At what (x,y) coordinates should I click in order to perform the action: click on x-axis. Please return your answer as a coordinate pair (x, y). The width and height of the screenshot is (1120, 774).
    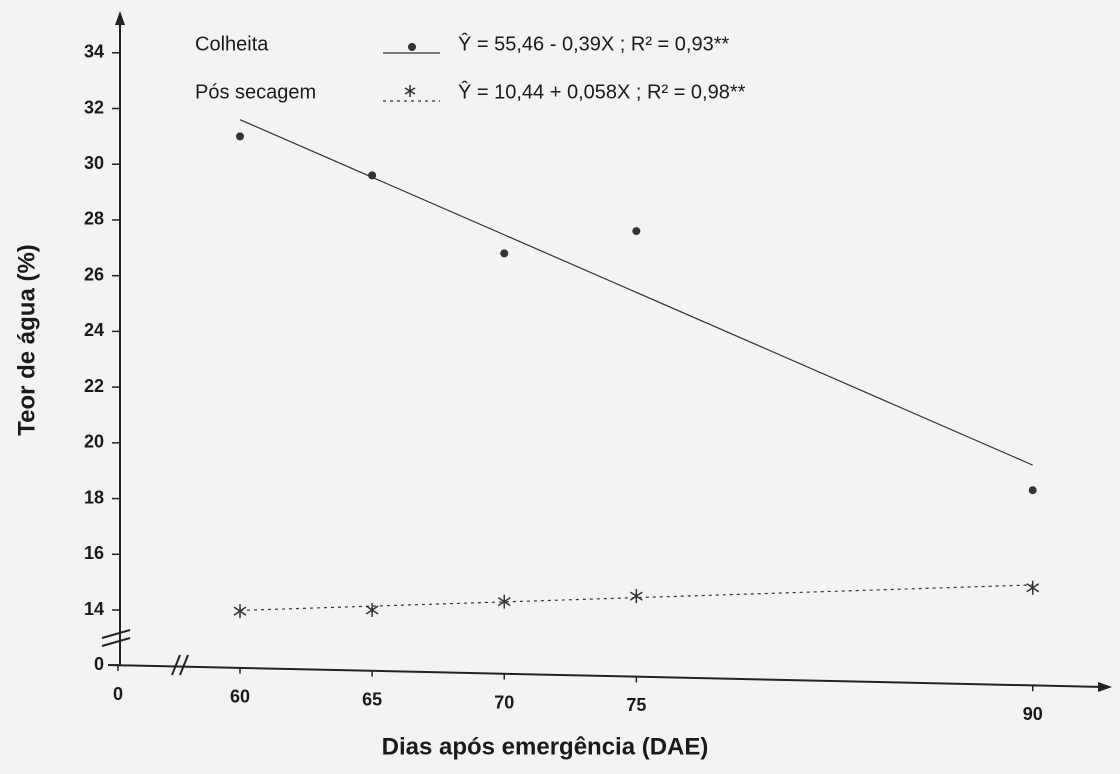
    Looking at the image, I should click on (606, 676).